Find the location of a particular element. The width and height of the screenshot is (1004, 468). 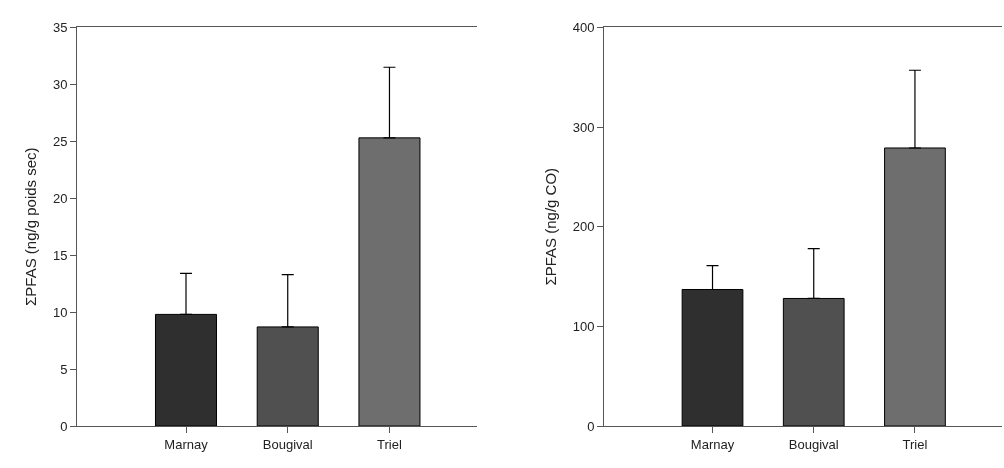

y-tick-label: 100 is located at coordinates (583, 326).